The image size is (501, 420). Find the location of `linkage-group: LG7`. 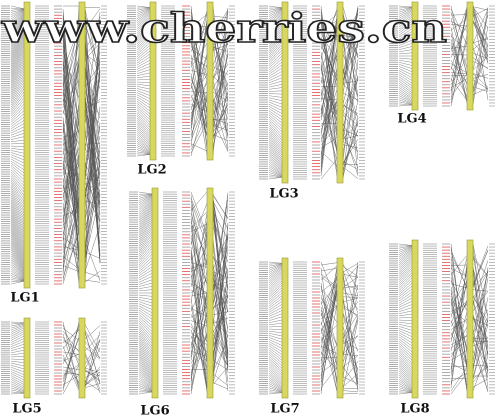

linkage-group: LG7 is located at coordinates (312, 337).